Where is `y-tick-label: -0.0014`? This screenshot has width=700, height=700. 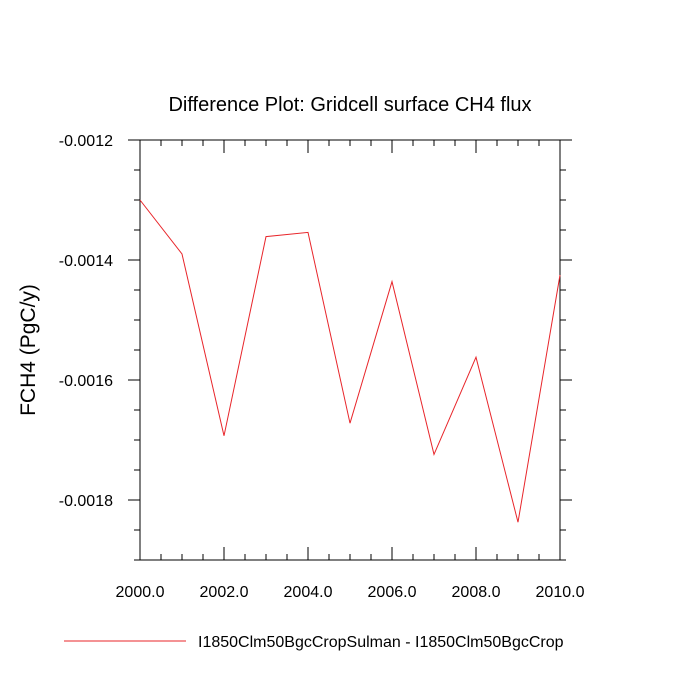
y-tick-label: -0.0014 is located at coordinates (86, 261).